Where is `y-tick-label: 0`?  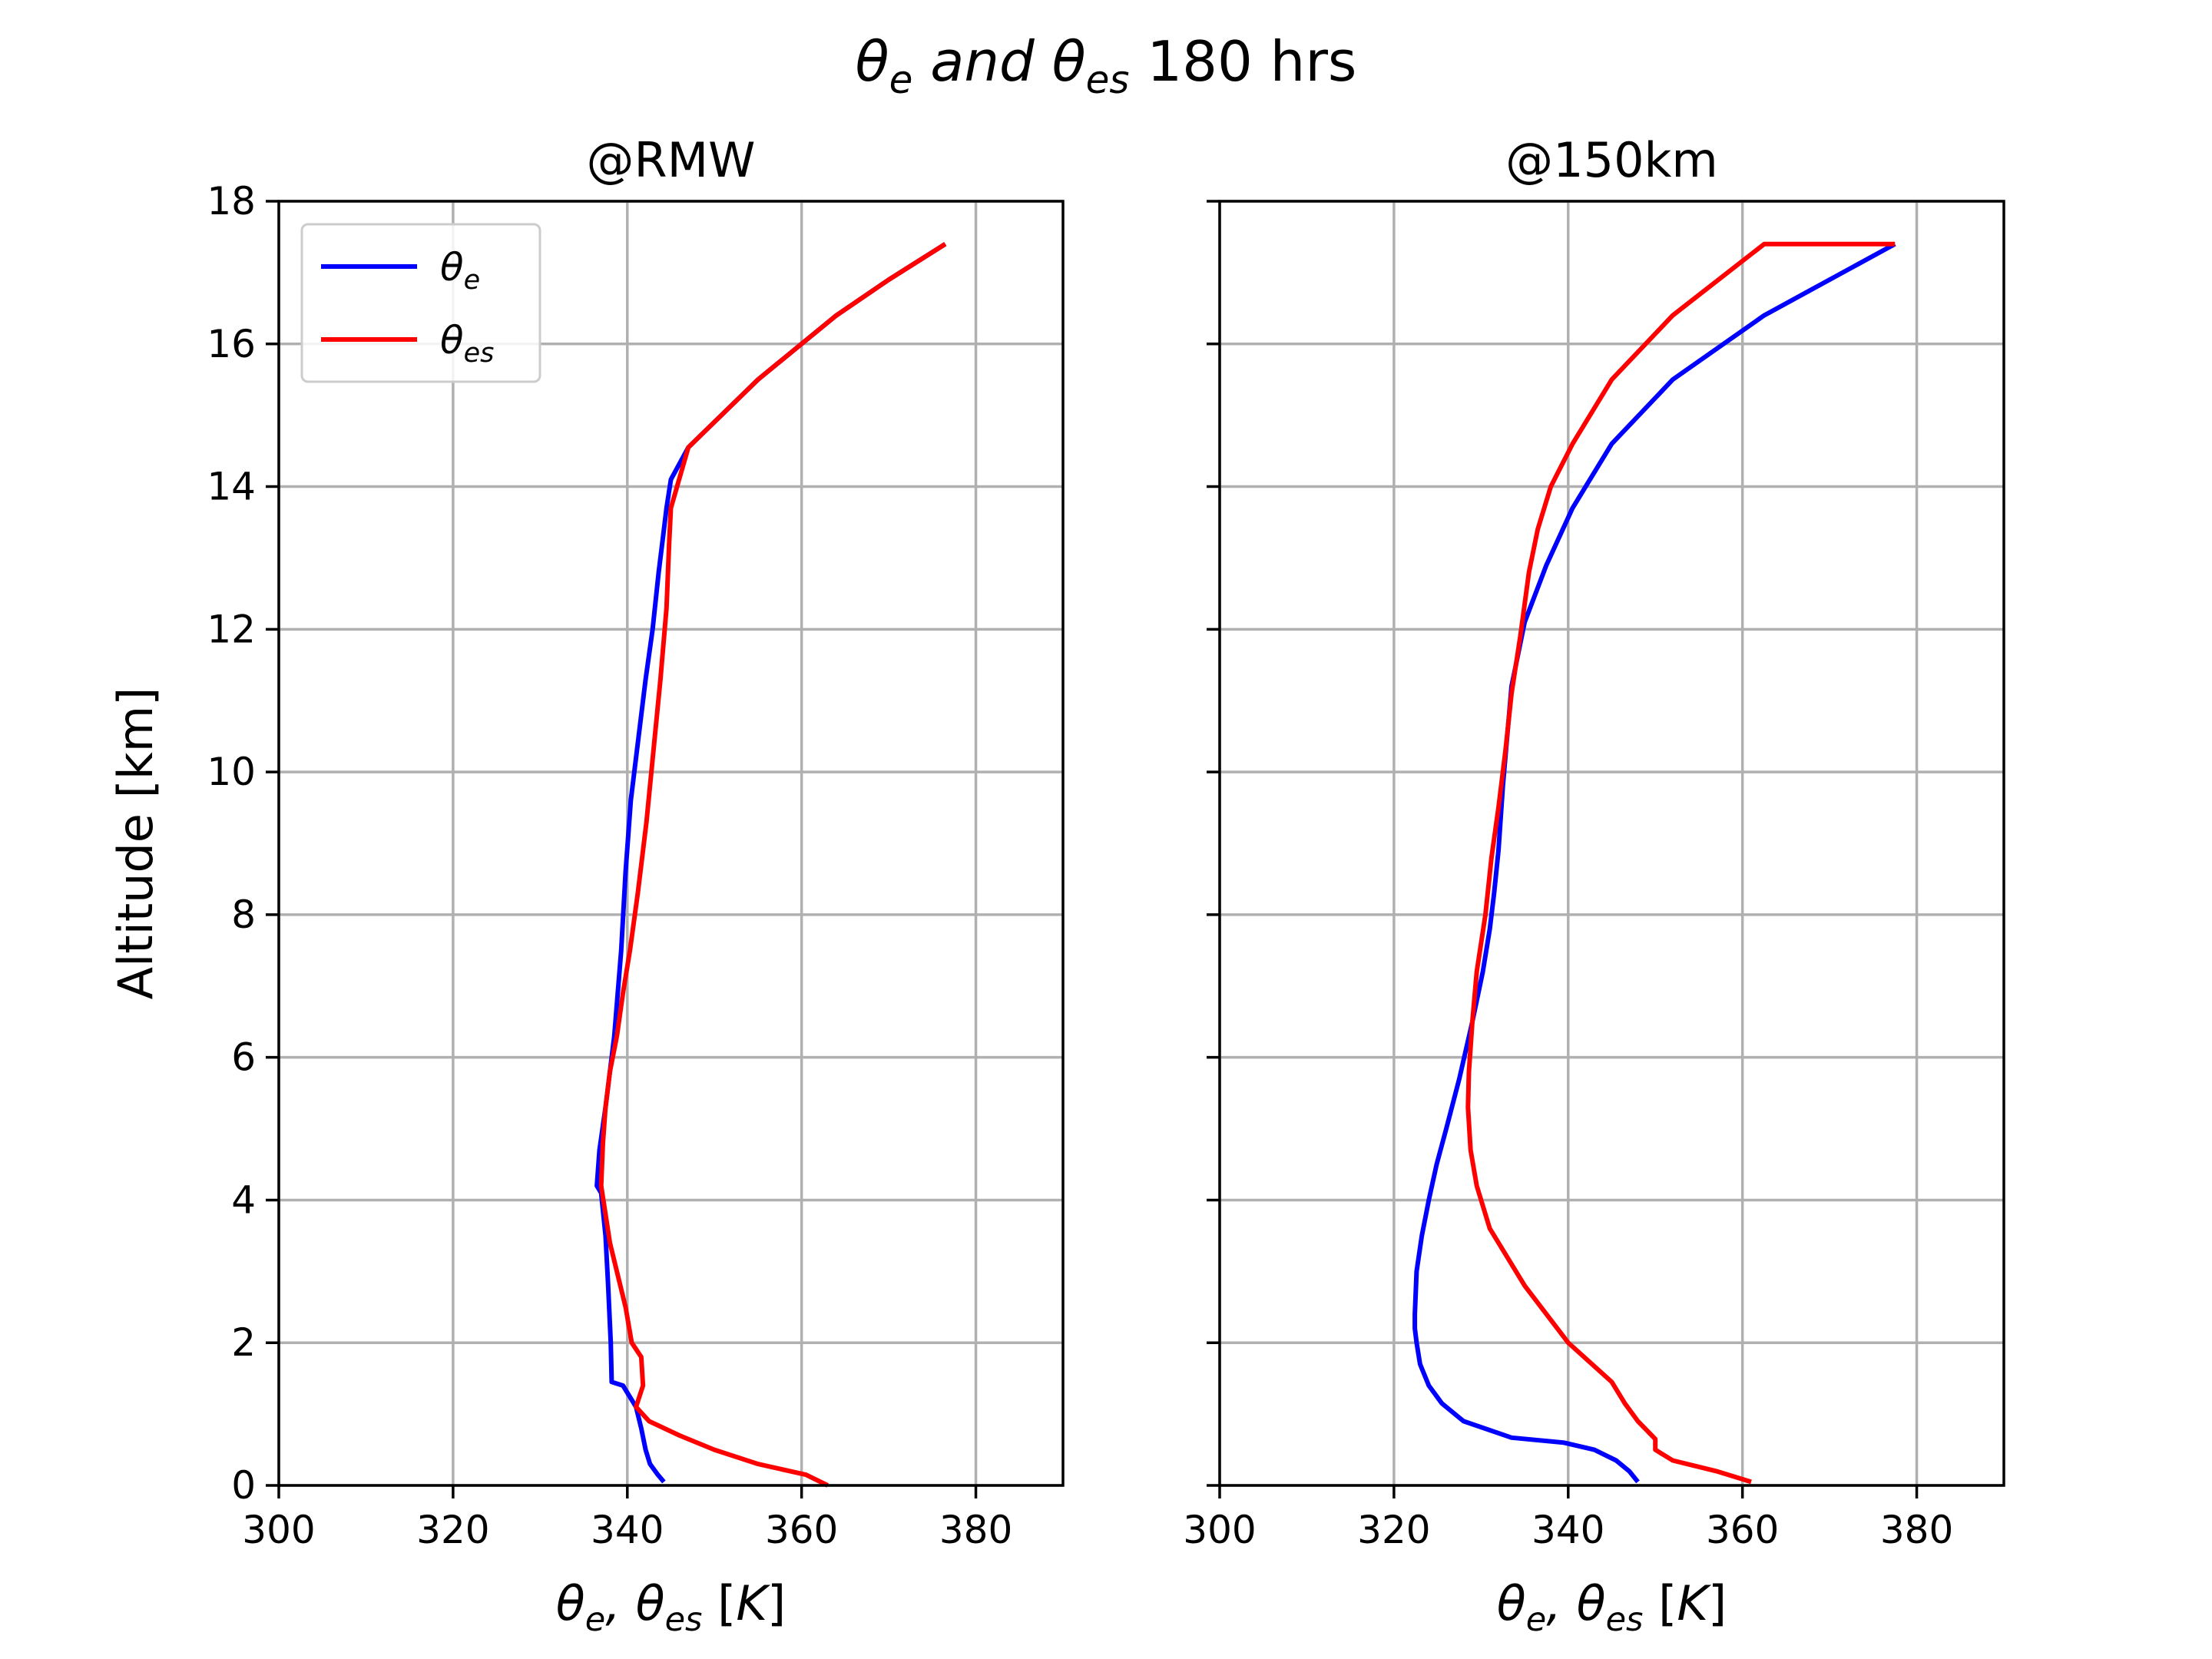 y-tick-label: 0 is located at coordinates (243, 1486).